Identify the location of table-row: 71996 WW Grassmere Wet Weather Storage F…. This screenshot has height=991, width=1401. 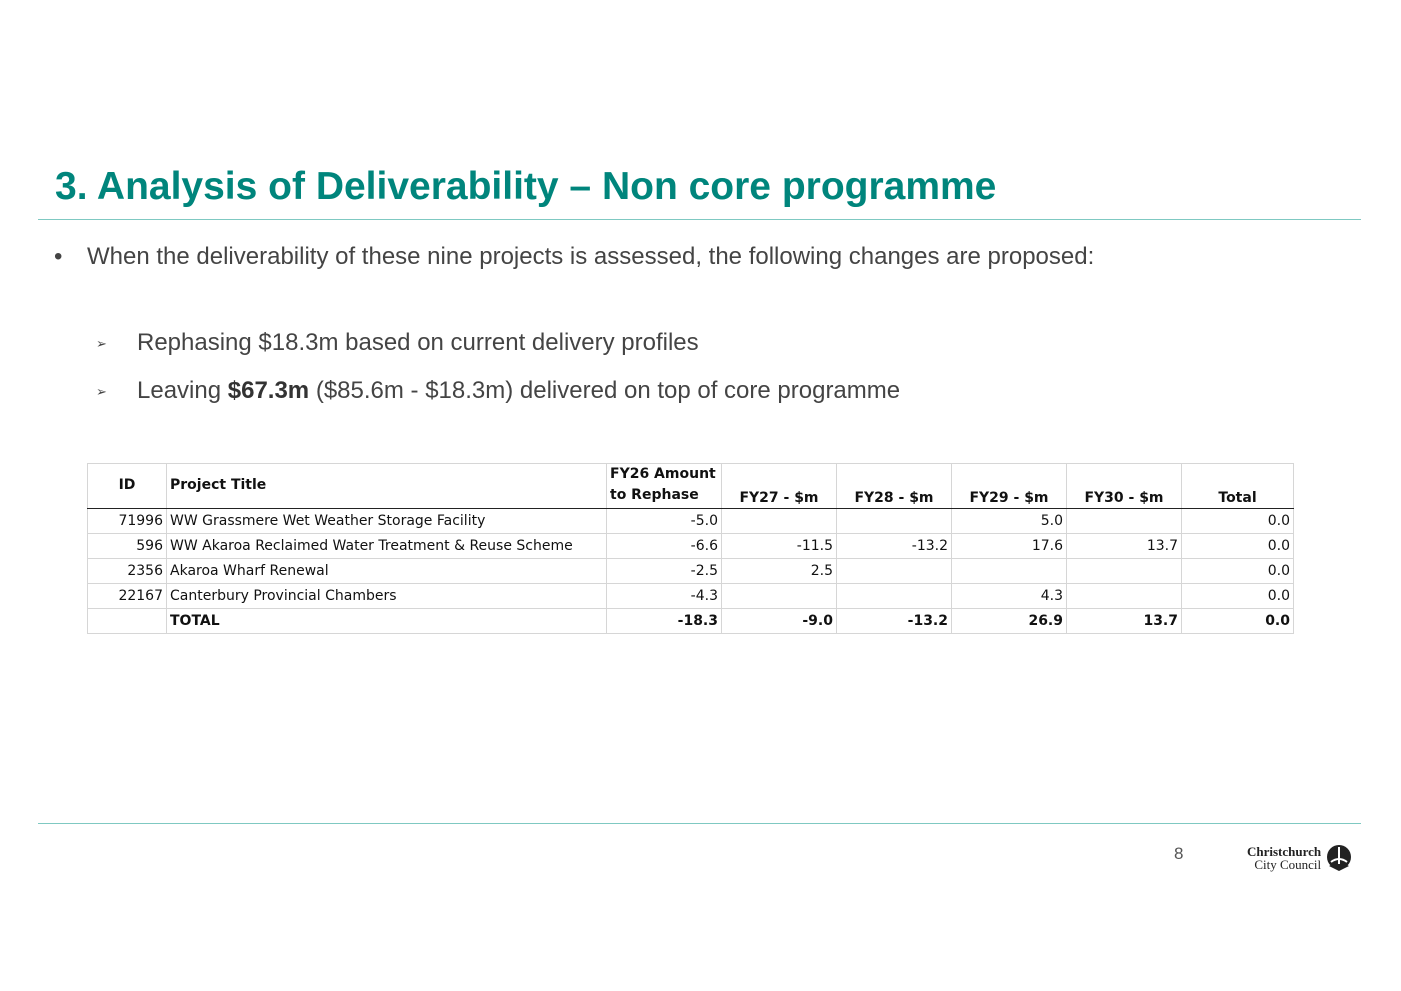
(690, 521).